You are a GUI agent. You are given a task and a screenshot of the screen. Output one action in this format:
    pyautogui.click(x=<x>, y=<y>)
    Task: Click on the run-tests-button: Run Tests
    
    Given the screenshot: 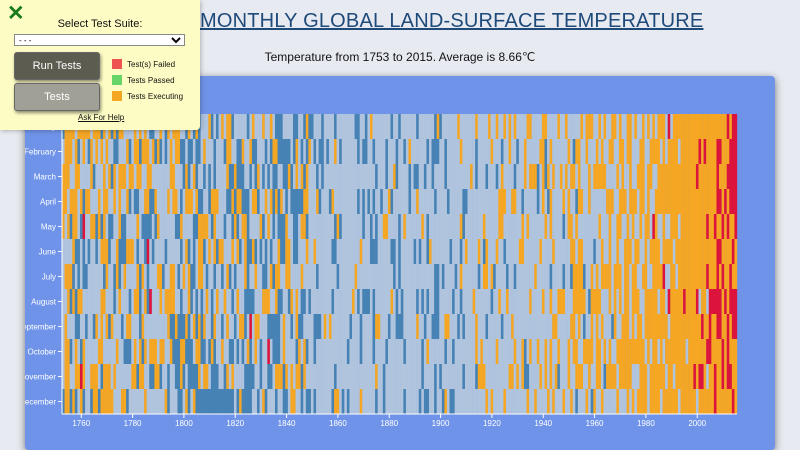 What is the action you would take?
    pyautogui.click(x=57, y=66)
    